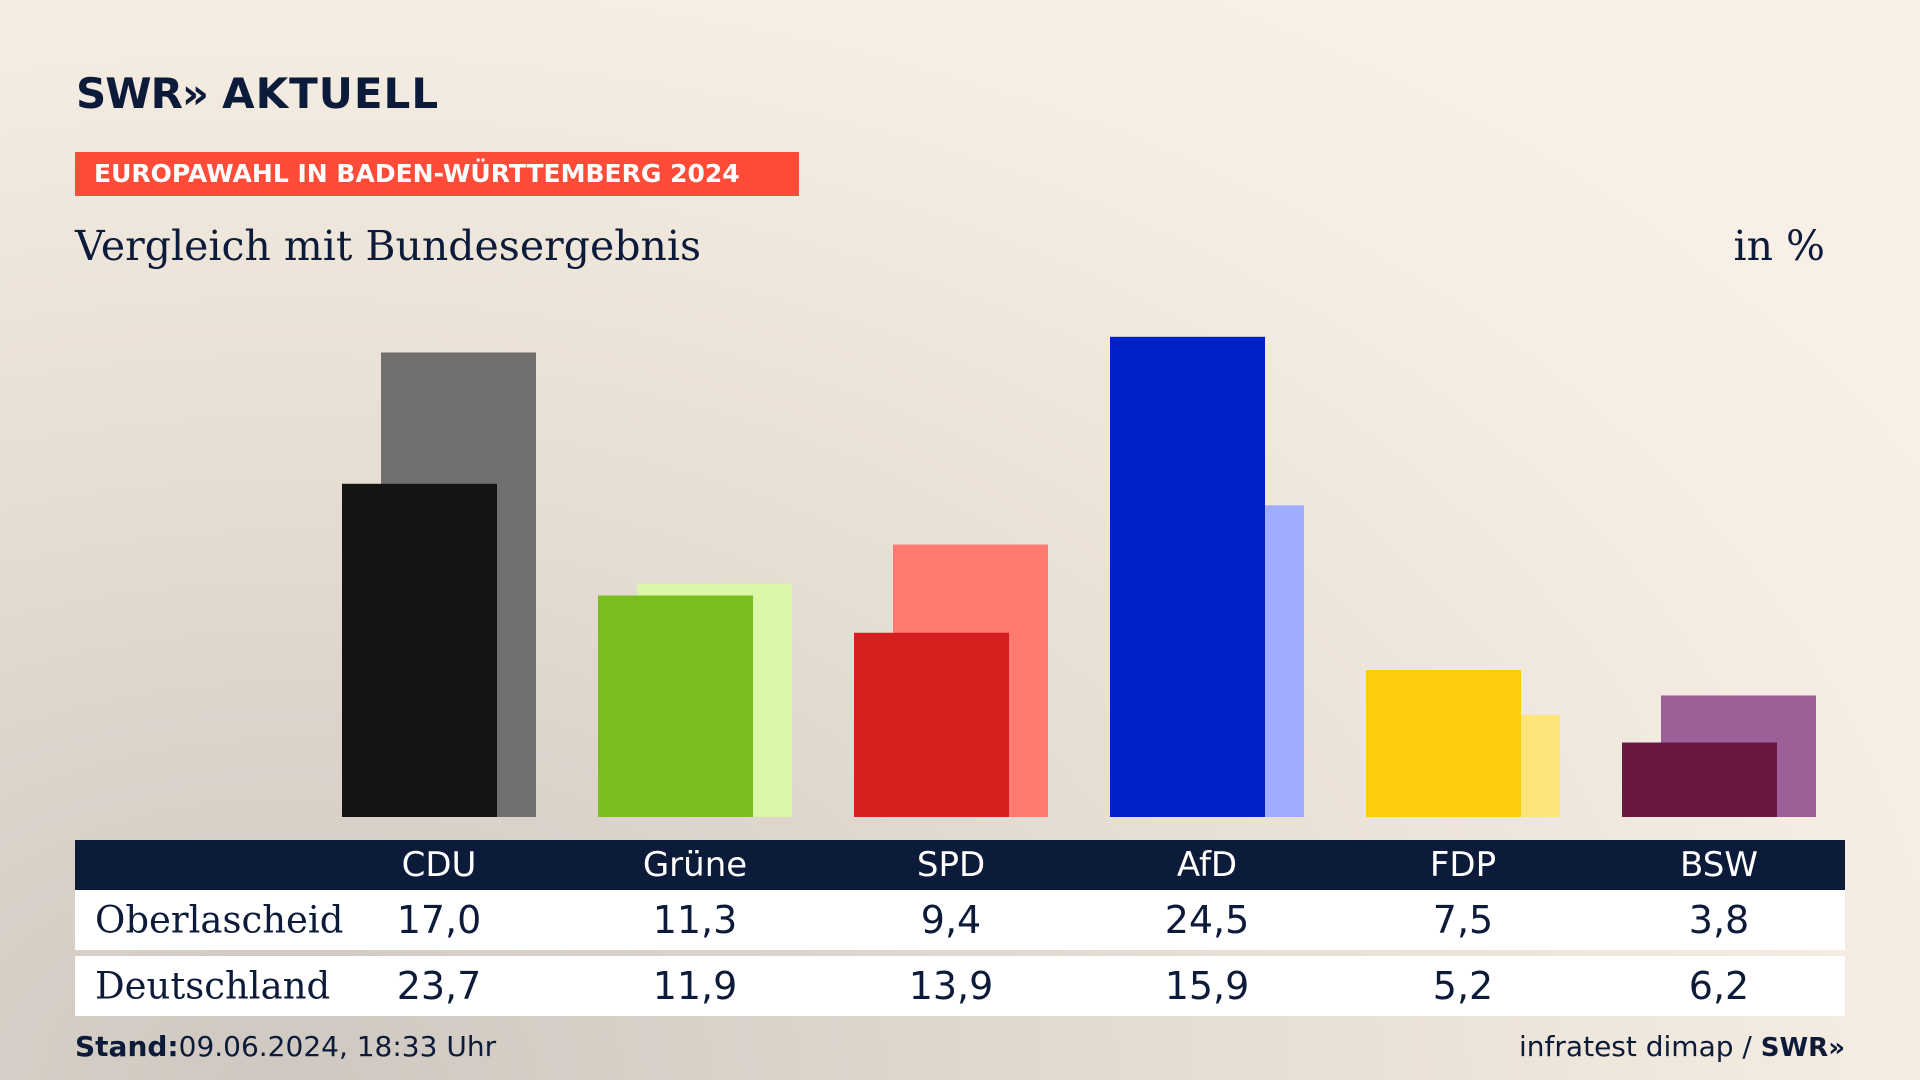  I want to click on value-cdu: 23,7, so click(439, 986).